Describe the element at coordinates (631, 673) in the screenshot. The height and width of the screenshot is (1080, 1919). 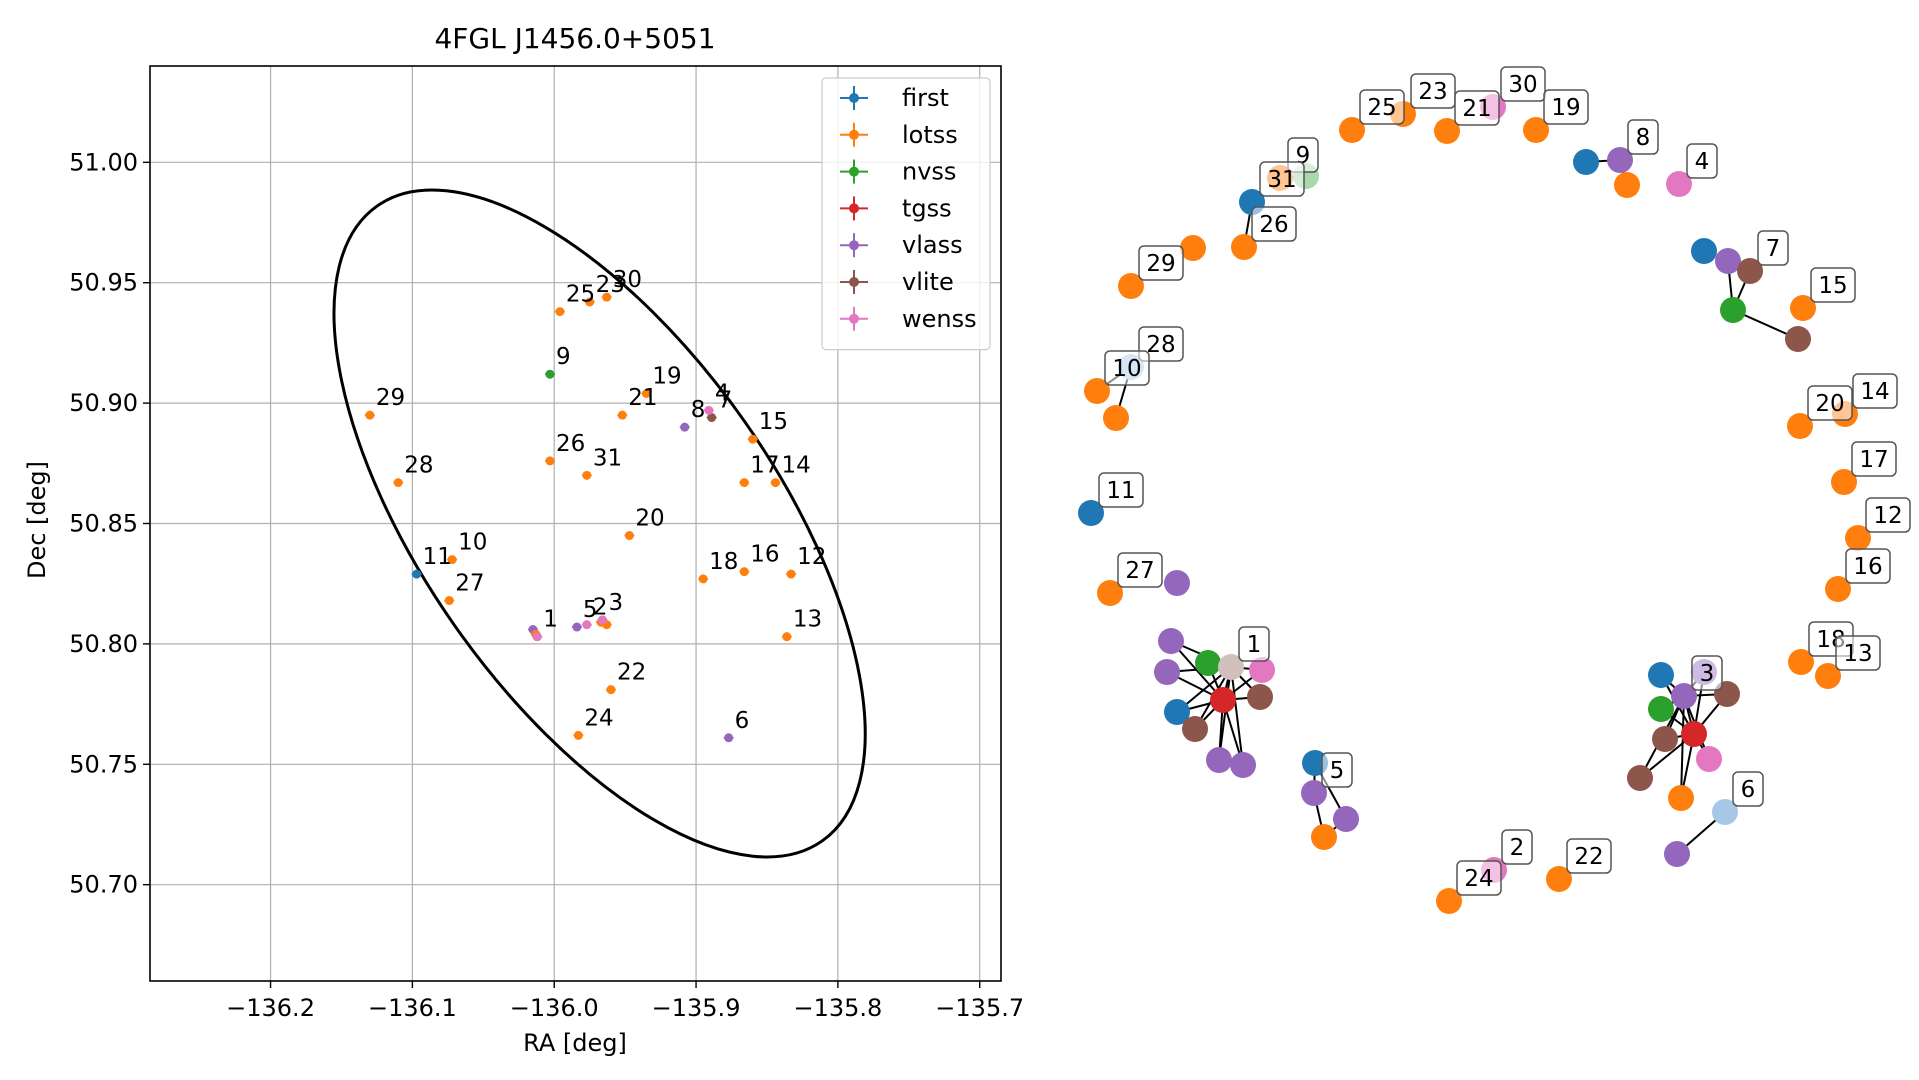
I see `point-label: 22` at that location.